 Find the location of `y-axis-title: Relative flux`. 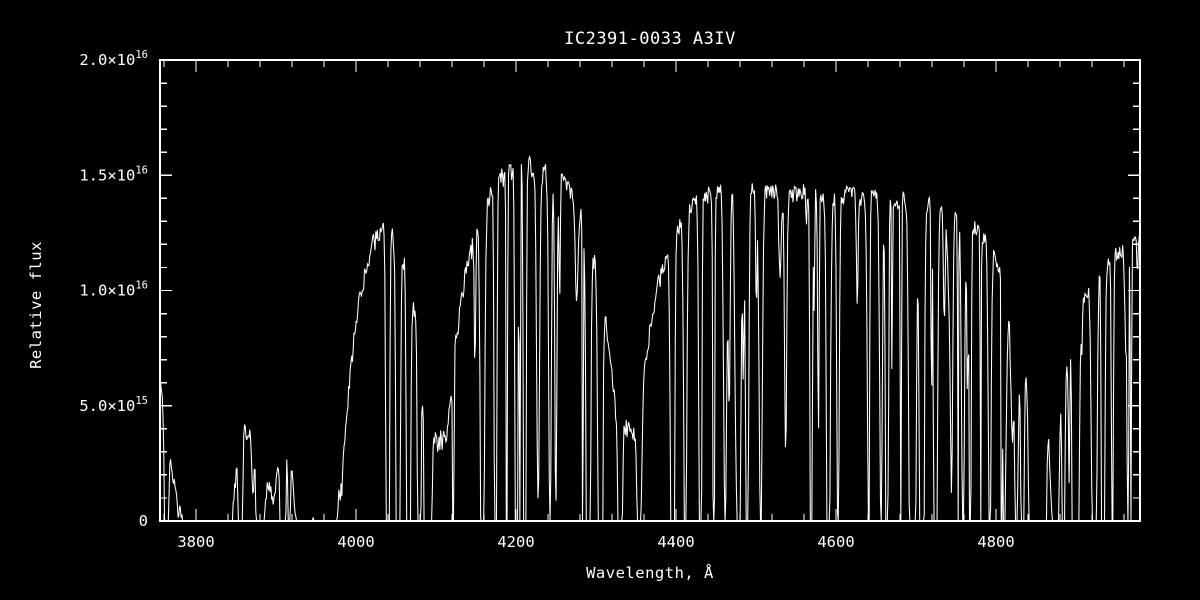

y-axis-title: Relative flux is located at coordinates (36, 305).